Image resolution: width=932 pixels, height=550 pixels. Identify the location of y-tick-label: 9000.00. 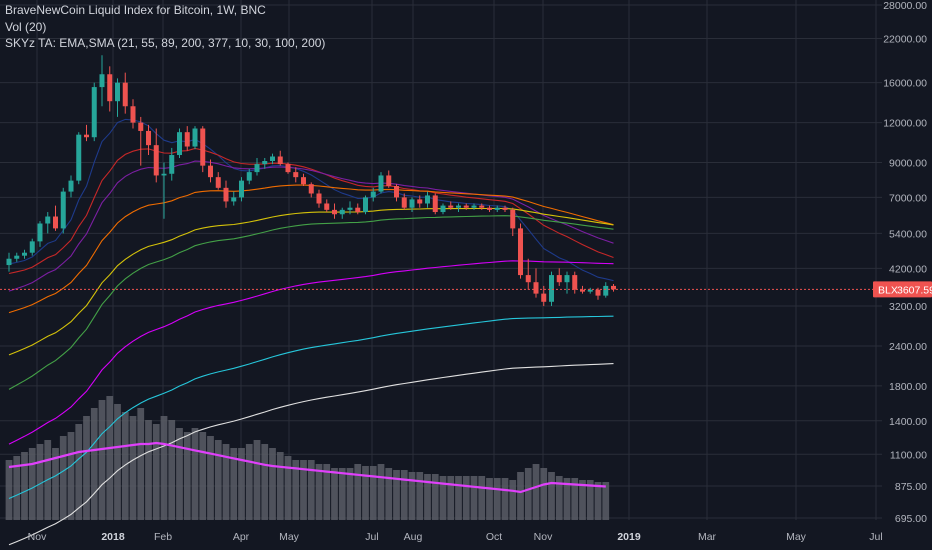
(908, 164).